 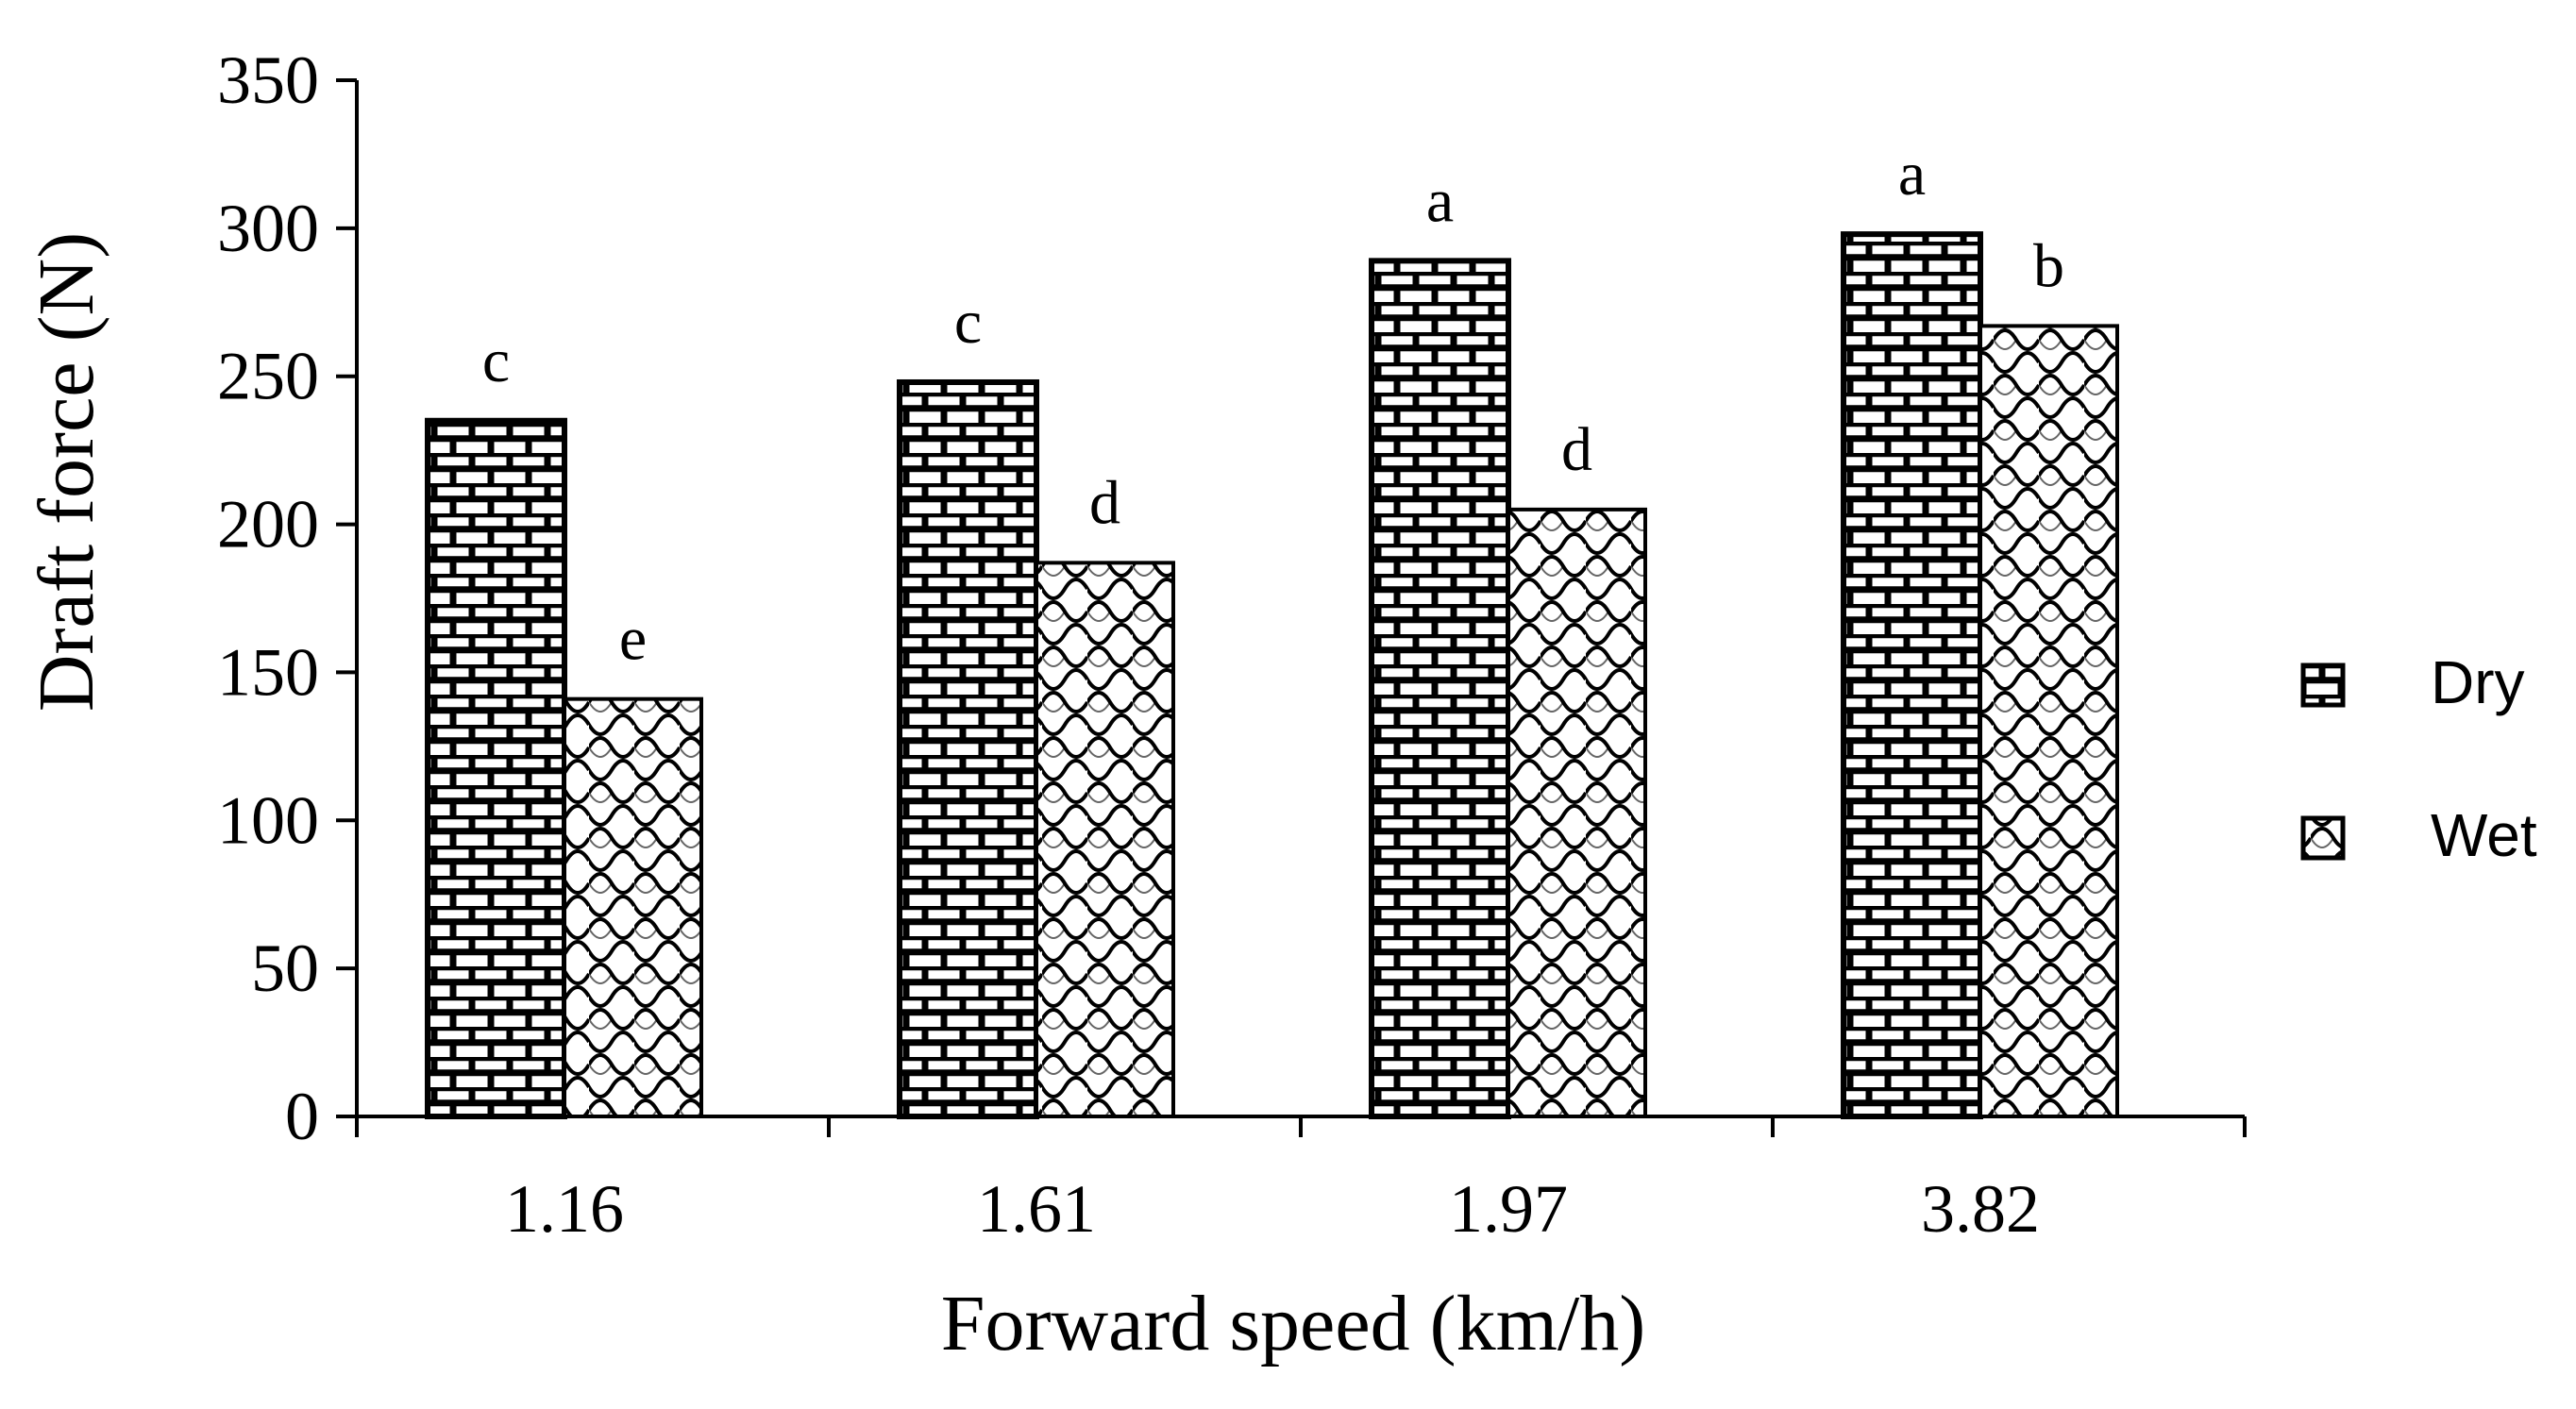 What do you see at coordinates (1912, 675) in the screenshot?
I see `bar-dry-3.82` at bounding box center [1912, 675].